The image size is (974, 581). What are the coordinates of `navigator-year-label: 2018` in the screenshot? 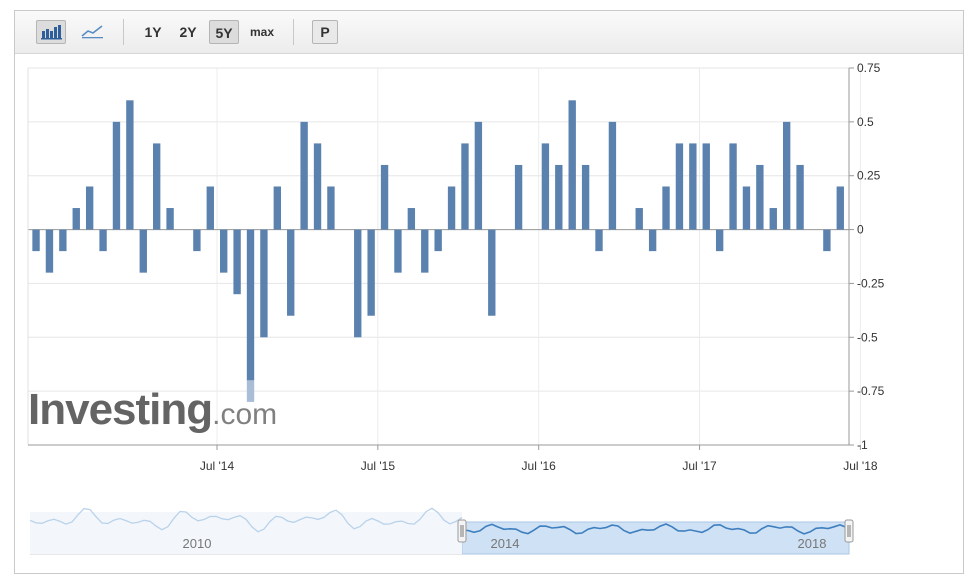 It's located at (812, 543).